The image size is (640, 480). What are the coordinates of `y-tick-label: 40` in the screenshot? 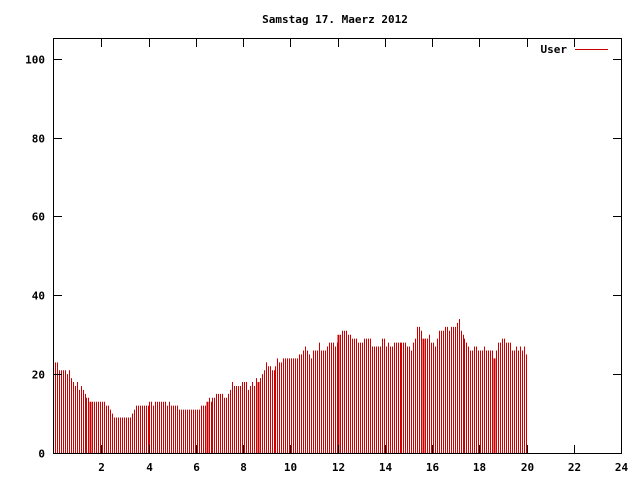 It's located at (38, 296).